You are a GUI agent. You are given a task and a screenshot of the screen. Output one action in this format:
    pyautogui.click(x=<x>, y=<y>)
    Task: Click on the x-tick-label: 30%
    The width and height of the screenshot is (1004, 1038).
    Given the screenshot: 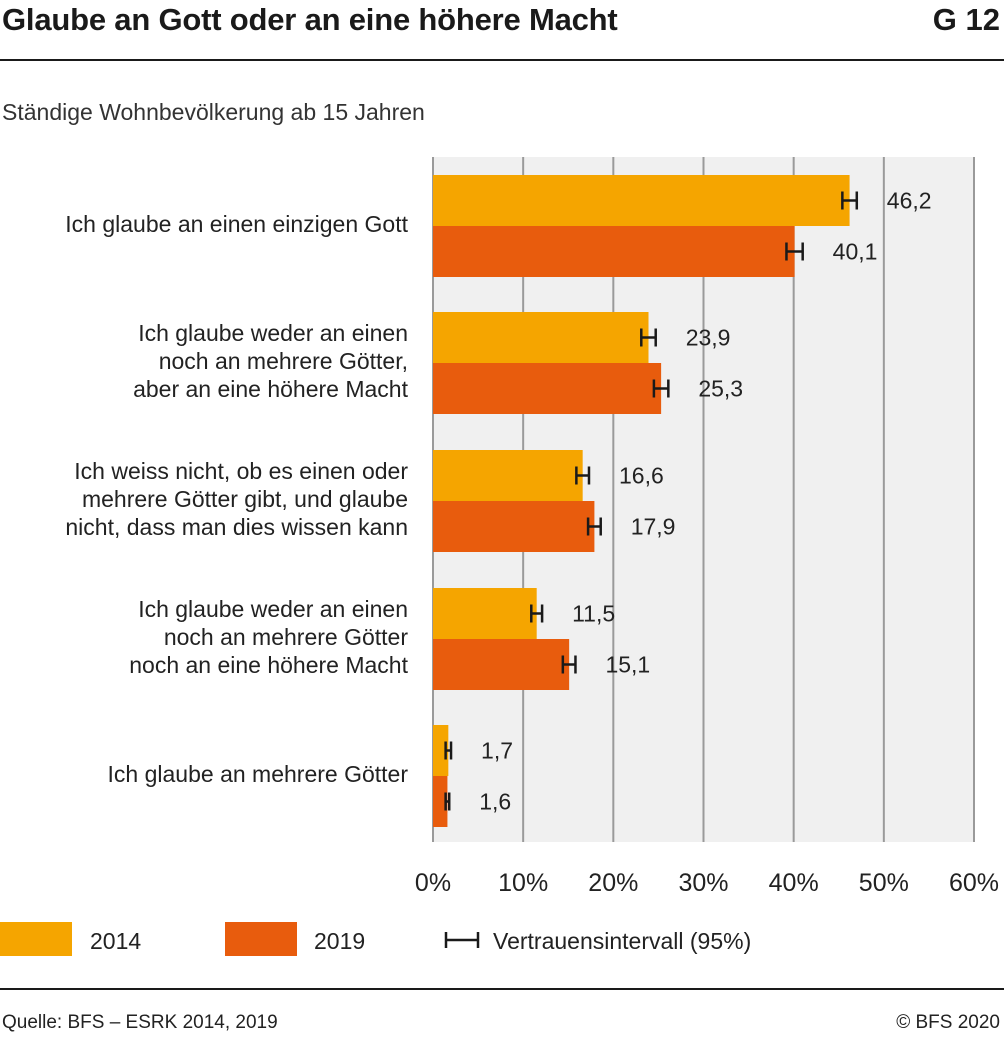 What is the action you would take?
    pyautogui.click(x=703, y=883)
    